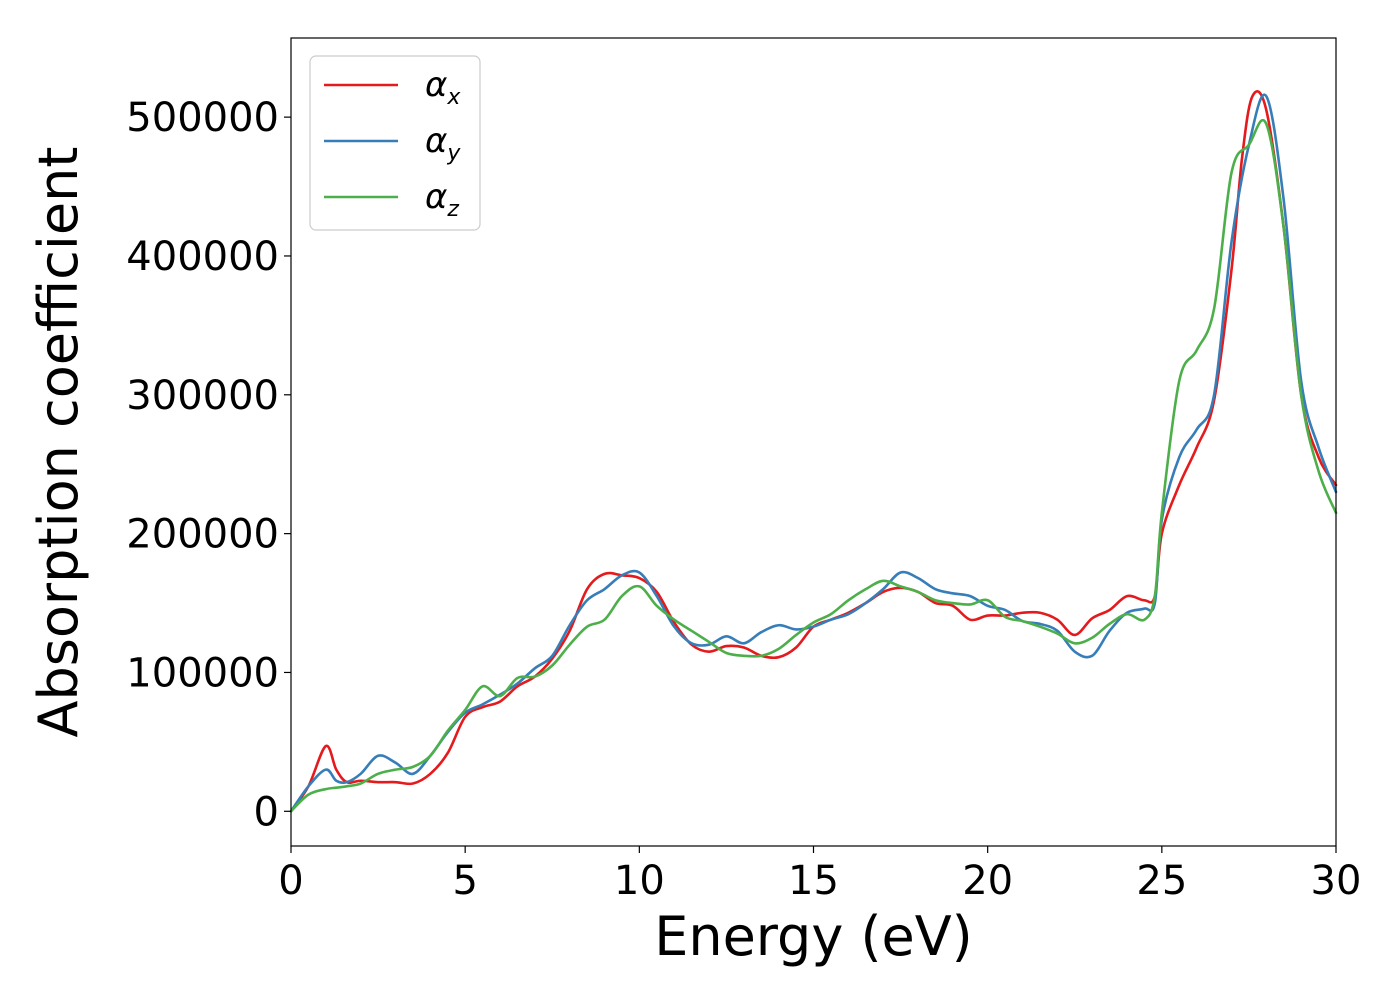  Describe the element at coordinates (1336, 881) in the screenshot. I see `x-tick-label: 30` at that location.